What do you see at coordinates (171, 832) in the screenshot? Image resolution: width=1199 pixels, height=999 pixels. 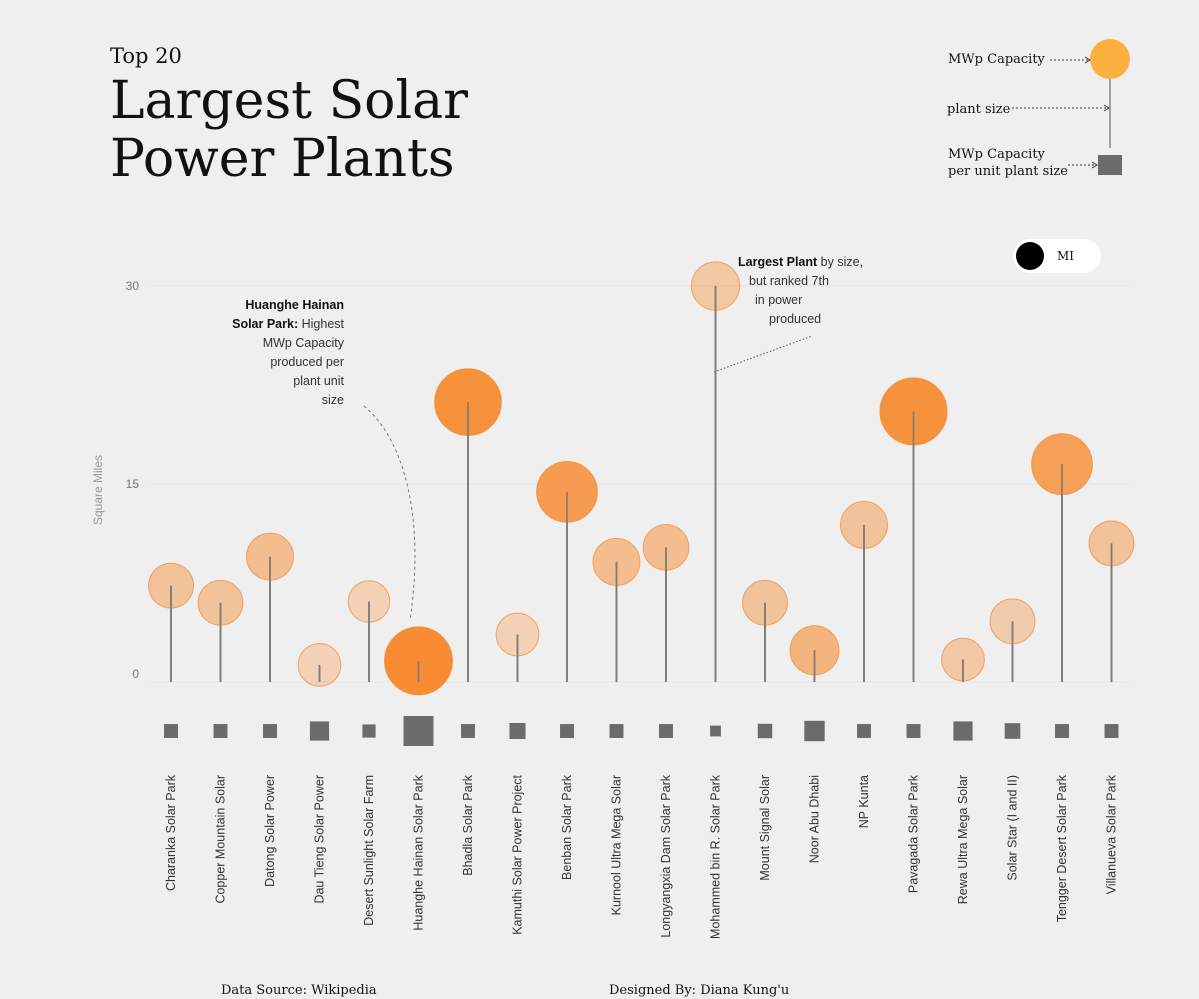 I see `x-tick-label: Charanka Solar Park` at bounding box center [171, 832].